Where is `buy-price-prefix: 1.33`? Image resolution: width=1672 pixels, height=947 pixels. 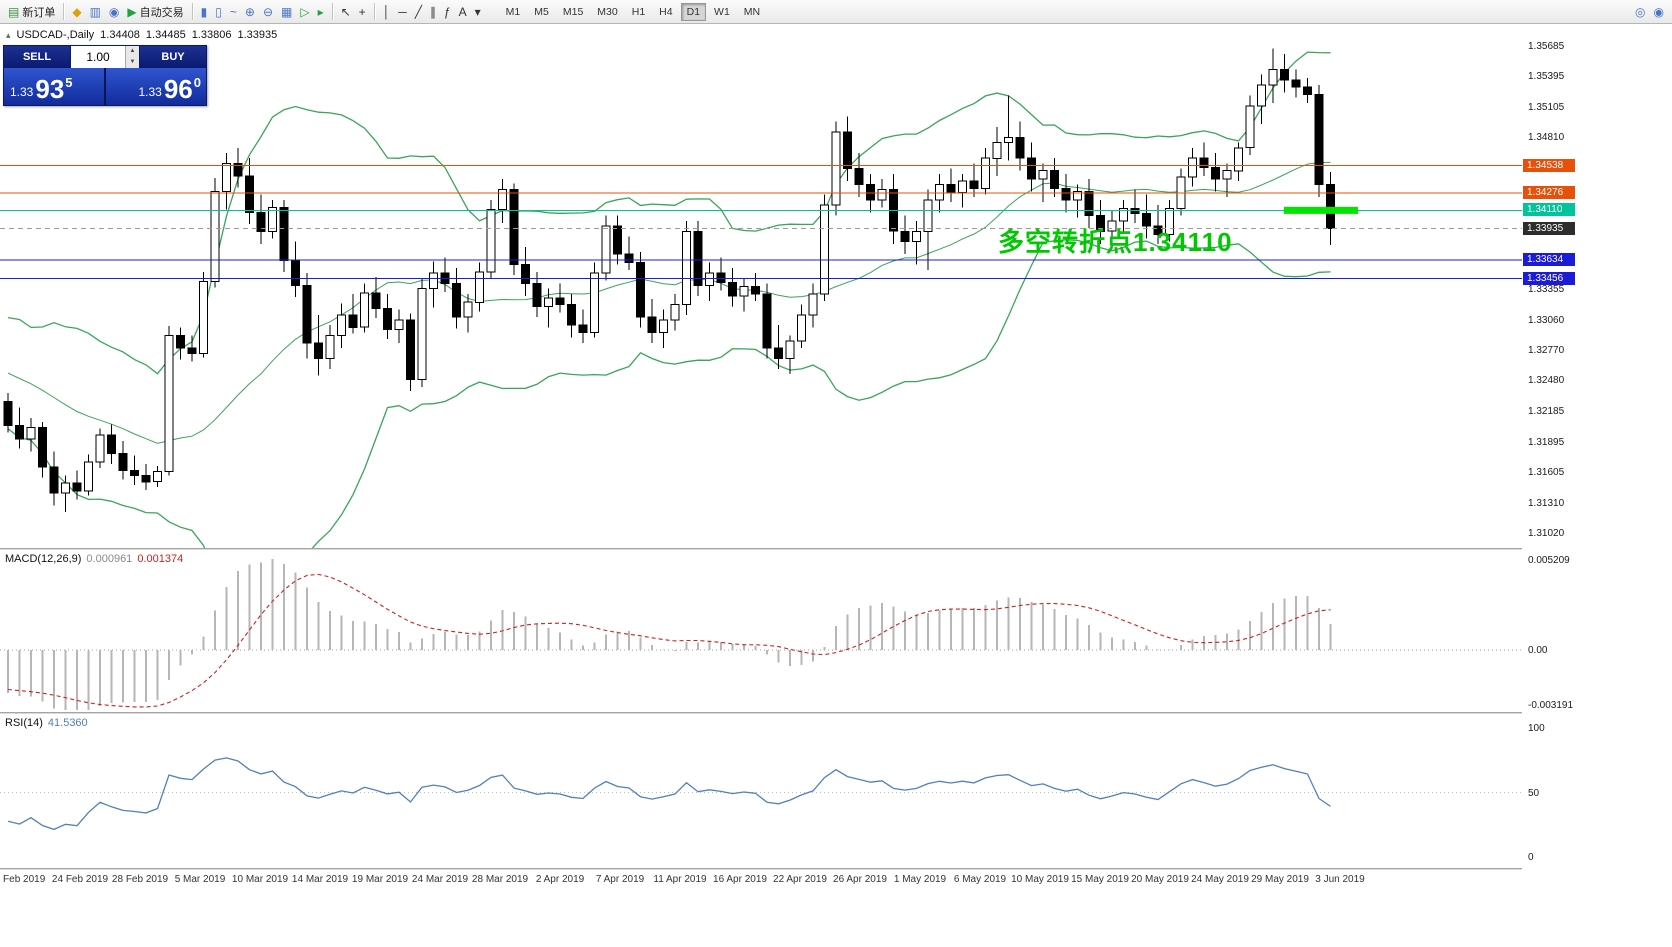
buy-price-prefix: 1.33 is located at coordinates (150, 92).